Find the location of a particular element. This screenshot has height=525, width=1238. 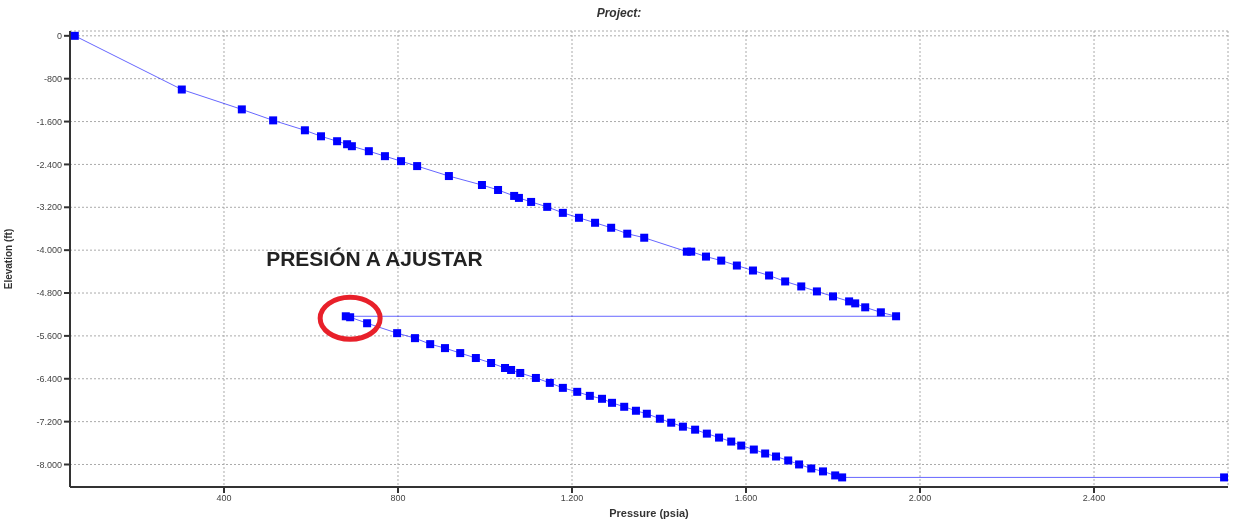

x-axis-title: Pressure (psia) is located at coordinates (649, 513).